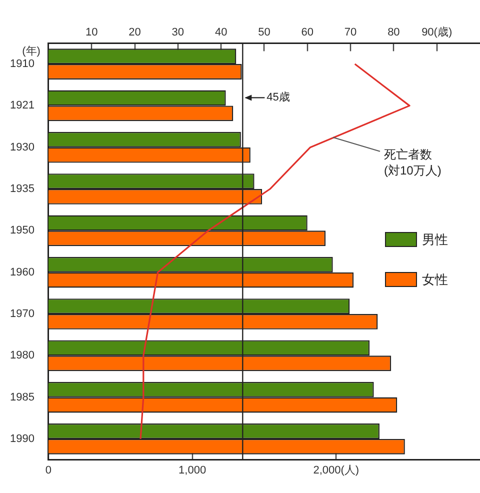  I want to click on y-tick-label: 1980, so click(22, 356).